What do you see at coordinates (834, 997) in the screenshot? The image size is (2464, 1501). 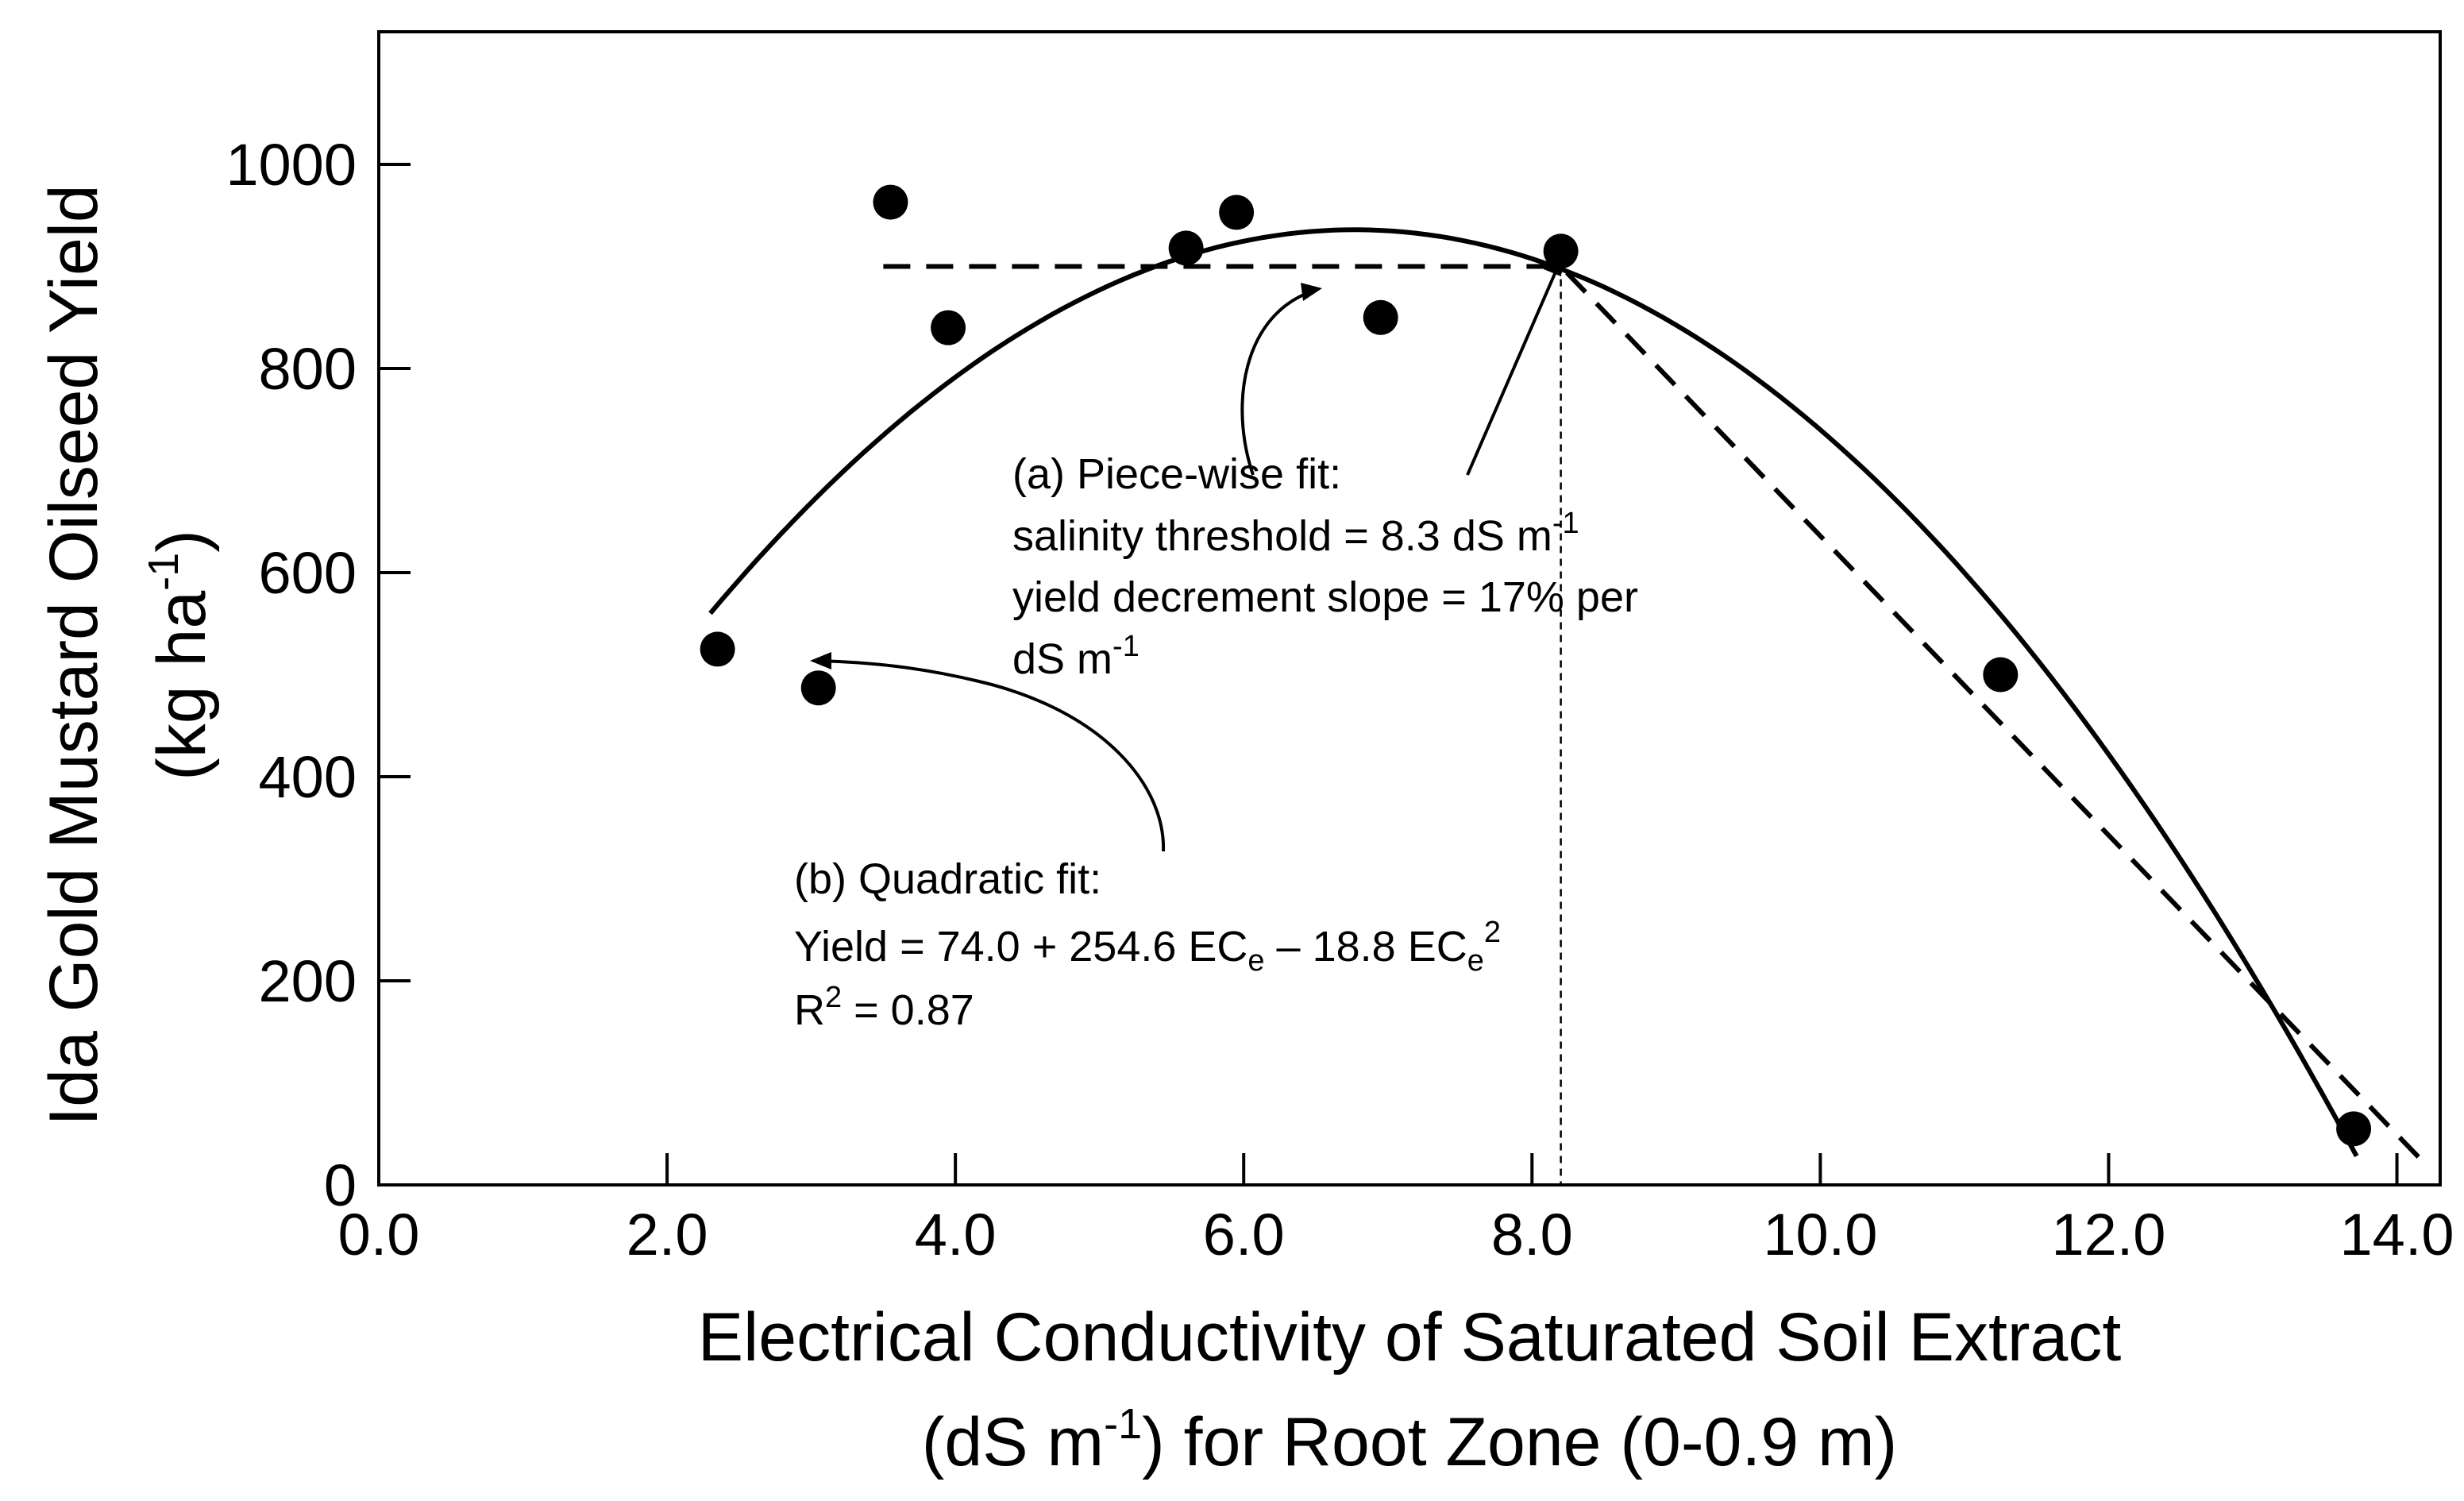 I see `annotation-b-line3-sup: 2` at bounding box center [834, 997].